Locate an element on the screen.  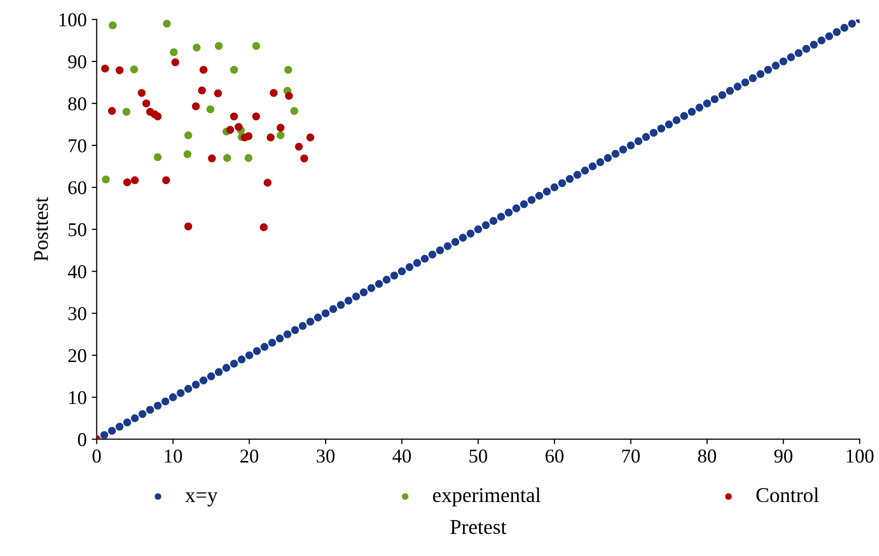
x-tick-label: 50 is located at coordinates (479, 456).